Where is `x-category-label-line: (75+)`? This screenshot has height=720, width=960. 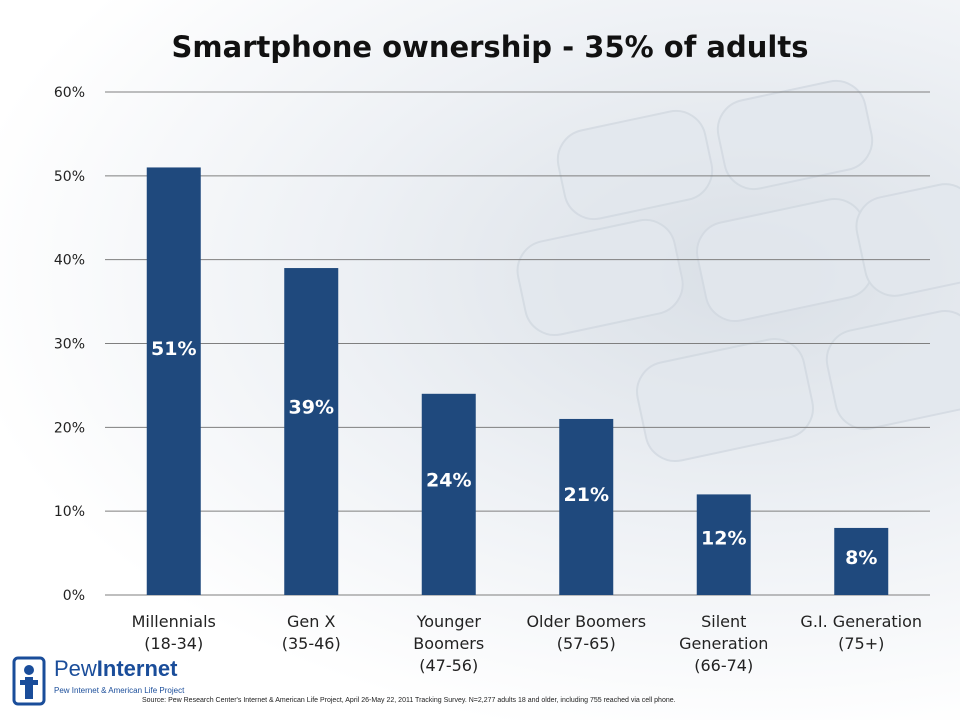
x-category-label-line: (75+) is located at coordinates (861, 643).